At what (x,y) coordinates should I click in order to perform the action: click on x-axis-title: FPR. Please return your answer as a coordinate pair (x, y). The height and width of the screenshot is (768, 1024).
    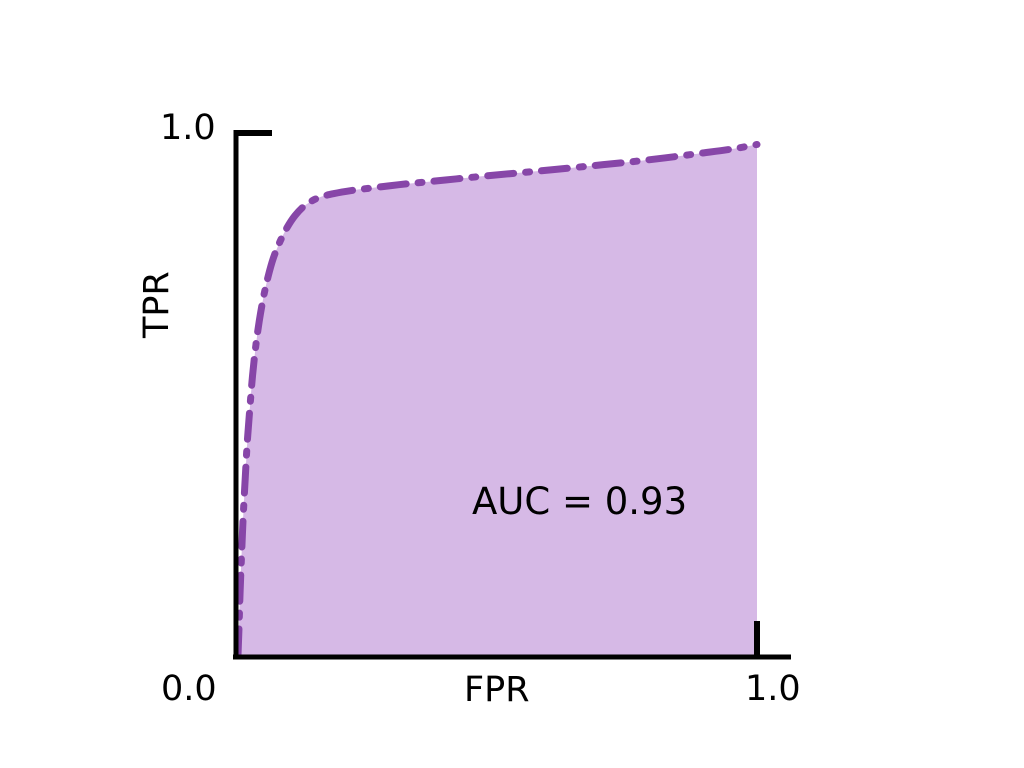
    Looking at the image, I should click on (497, 690).